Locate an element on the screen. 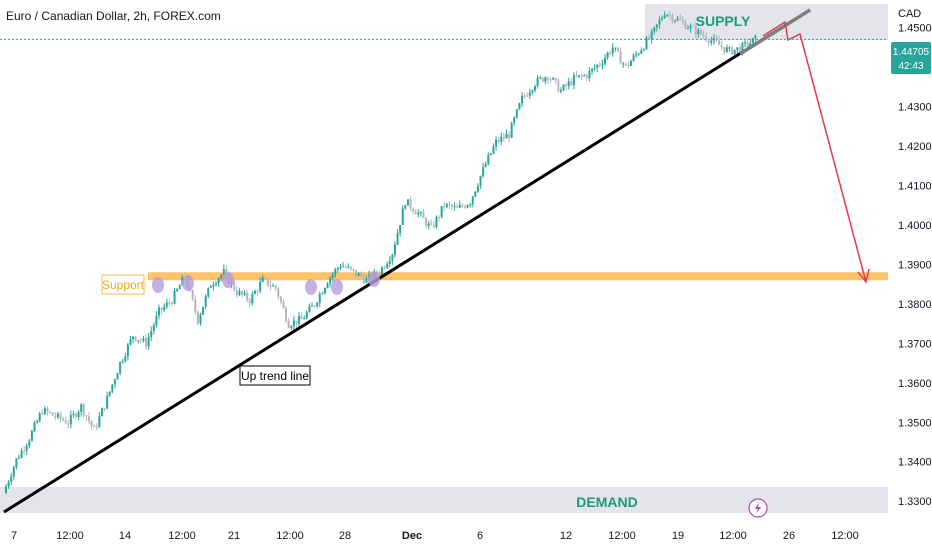 The height and width of the screenshot is (550, 932). support-label: Support is located at coordinates (123, 285).